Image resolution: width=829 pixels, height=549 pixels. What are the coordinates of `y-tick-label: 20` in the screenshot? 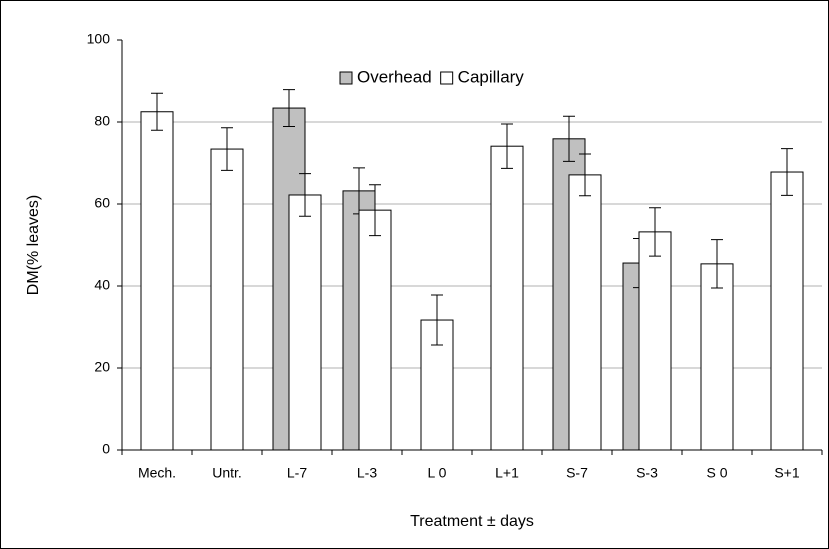 It's located at (102, 367).